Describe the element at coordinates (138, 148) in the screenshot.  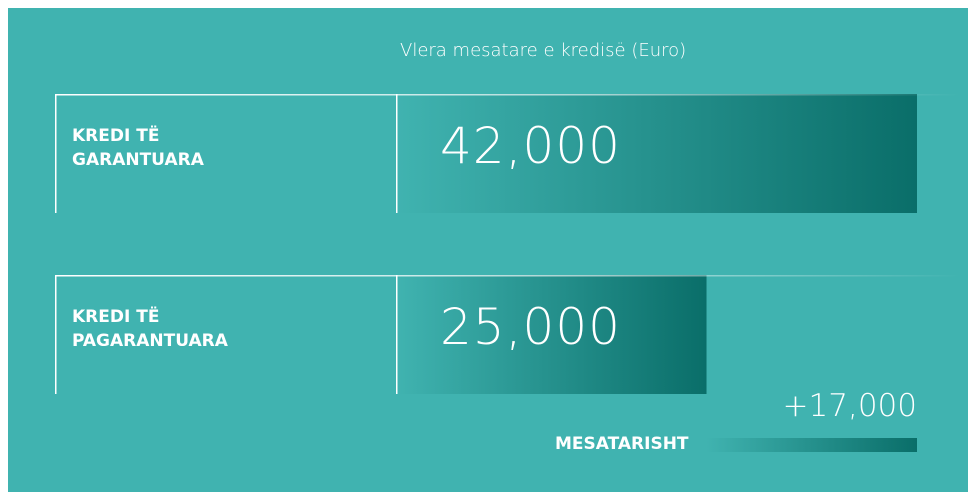
I see `category-label: KREDI TË GARANTUARA` at that location.